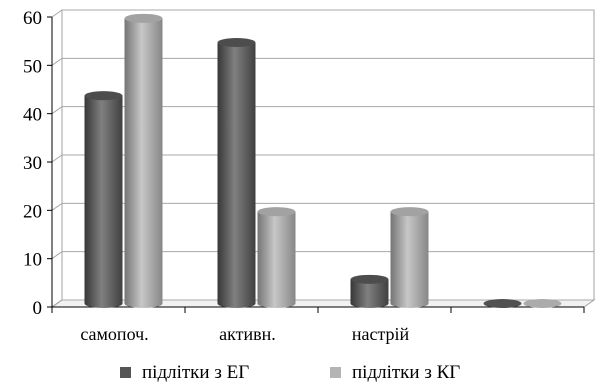 This screenshot has width=596, height=392. I want to click on x-axis-category-labels: самопоч. активн. настрій, so click(244, 334).